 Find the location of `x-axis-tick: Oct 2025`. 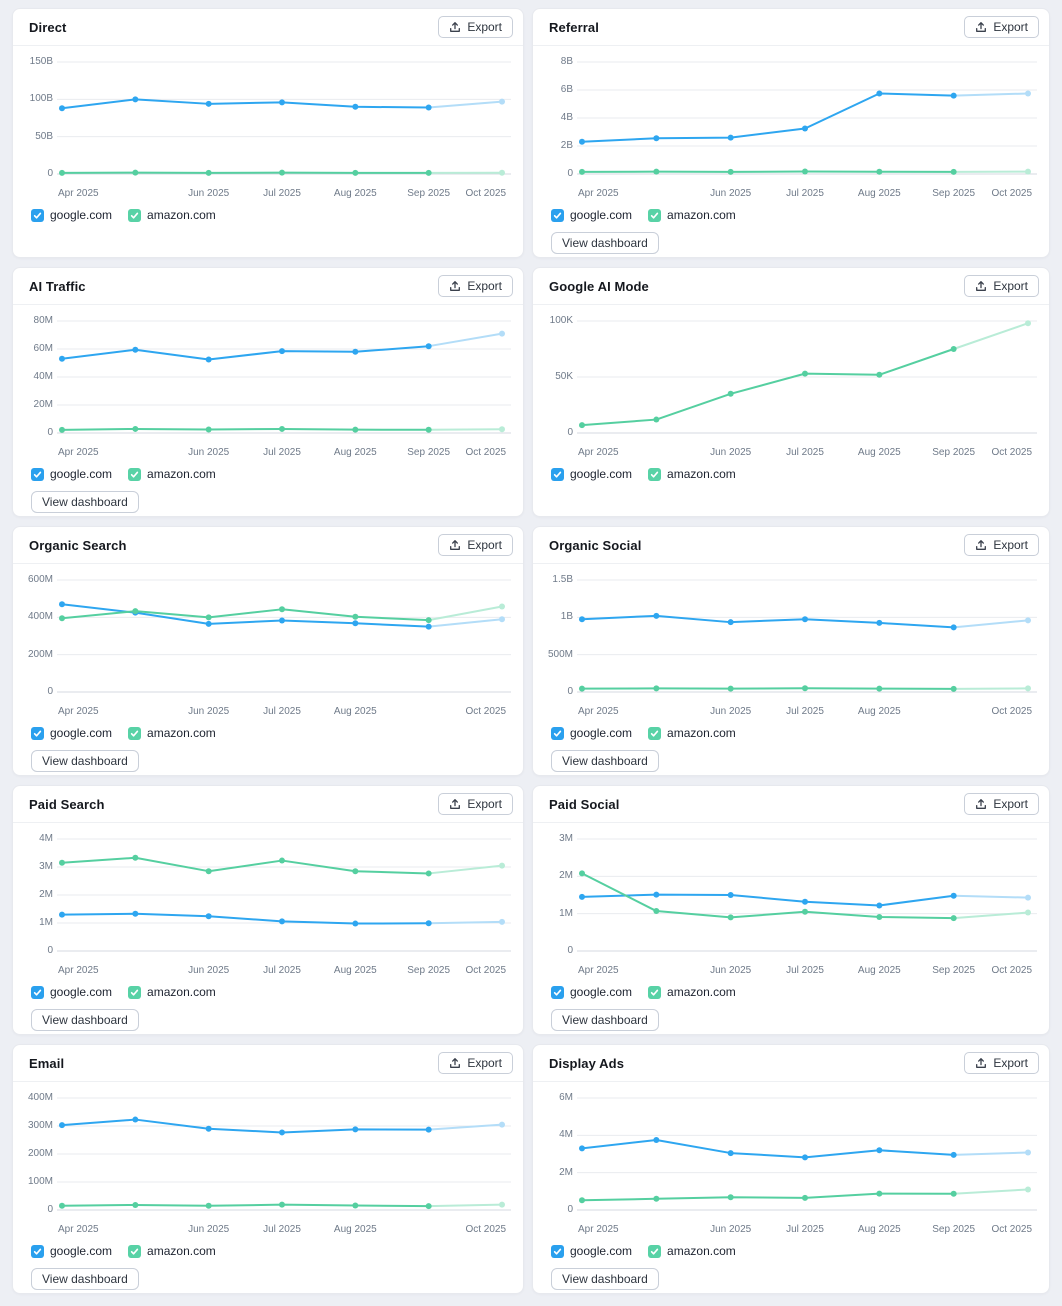

x-axis-tick: Oct 2025 is located at coordinates (1011, 453).